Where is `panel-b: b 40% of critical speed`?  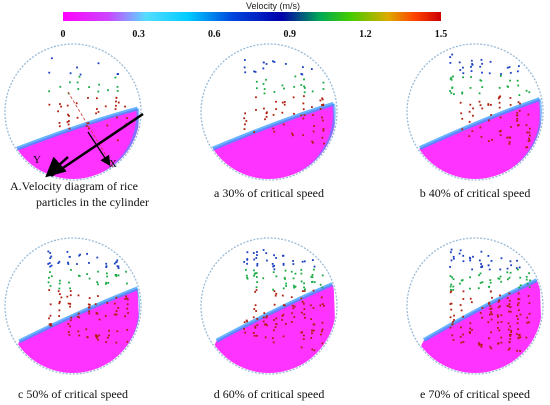 panel-b: b 40% of critical speed is located at coordinates (475, 121).